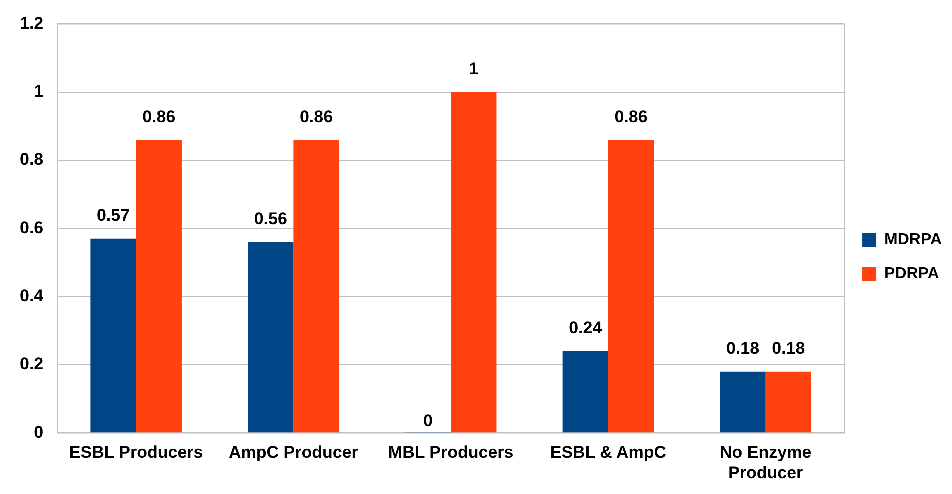 The height and width of the screenshot is (494, 952). Describe the element at coordinates (39, 432) in the screenshot. I see `y-tick-label: 0` at that location.